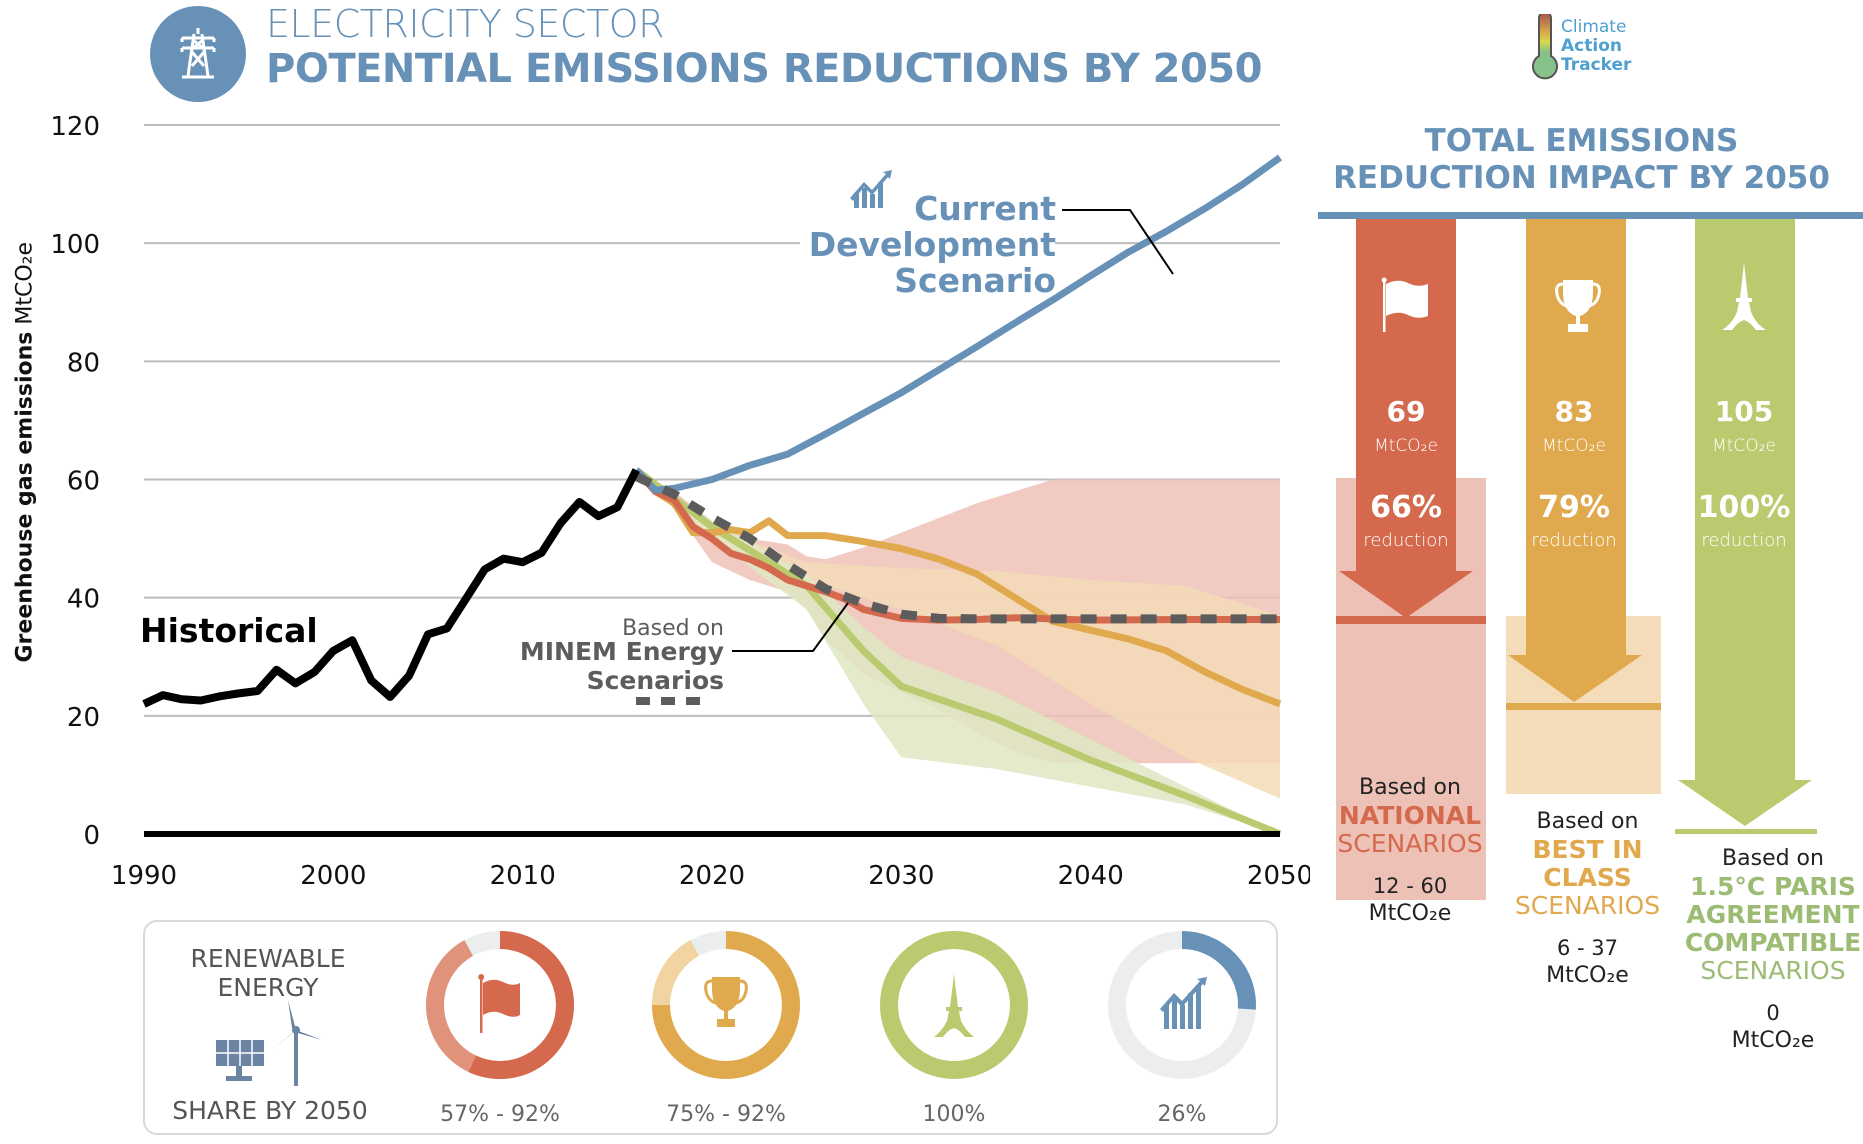 This screenshot has width=1863, height=1144. I want to click on best-value: 83, so click(1574, 411).